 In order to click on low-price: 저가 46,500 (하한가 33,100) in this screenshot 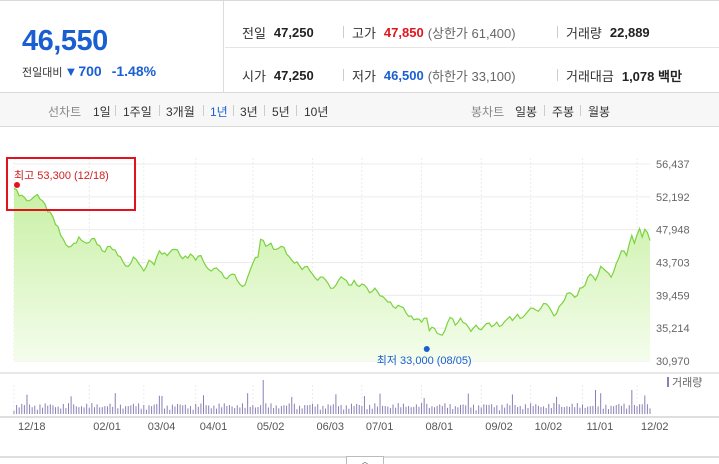, I will do `click(434, 75)`.